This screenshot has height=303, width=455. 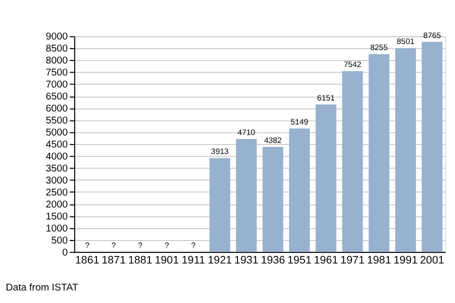 What do you see at coordinates (432, 35) in the screenshot?
I see `data-label: 8765` at bounding box center [432, 35].